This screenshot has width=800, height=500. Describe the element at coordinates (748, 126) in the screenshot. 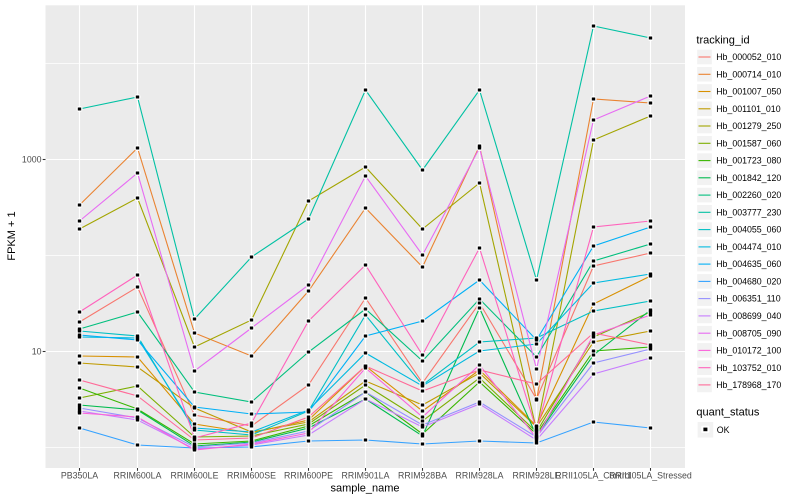

I see `svg-text: Hb_001279_250` at that location.